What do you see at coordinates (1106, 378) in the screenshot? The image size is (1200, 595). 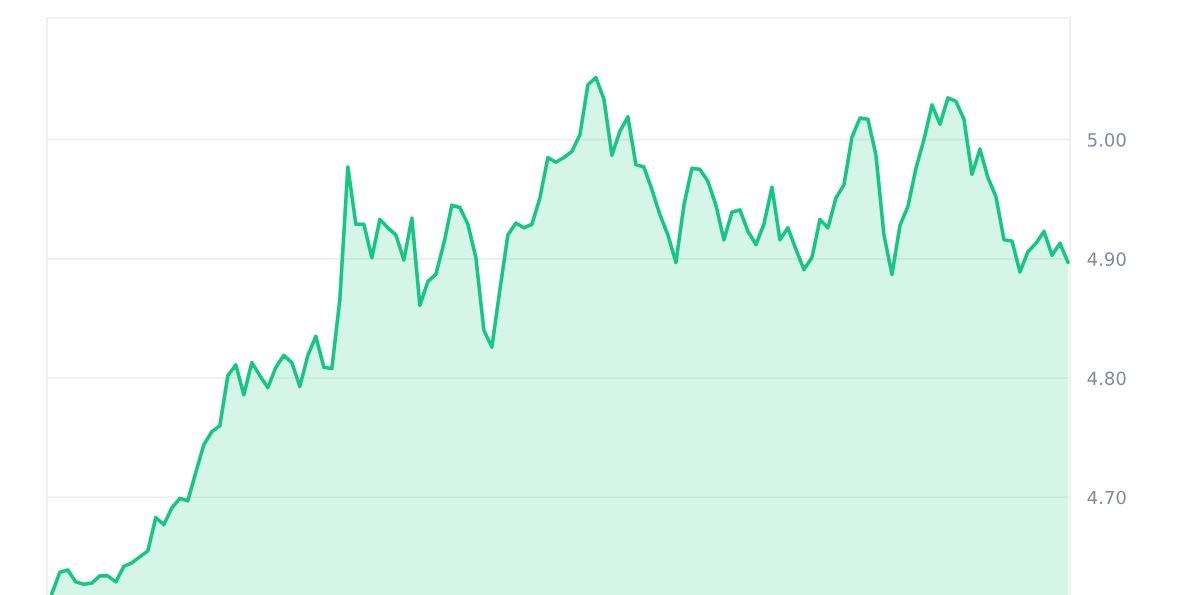 I see `y-tick-label: 4.80` at bounding box center [1106, 378].